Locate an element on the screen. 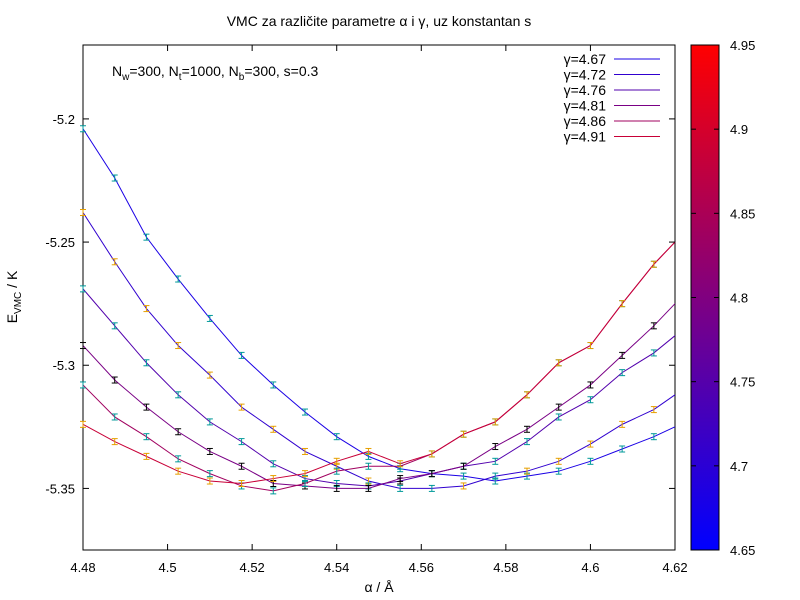  y-tick-label: -5.2 is located at coordinates (64, 119).